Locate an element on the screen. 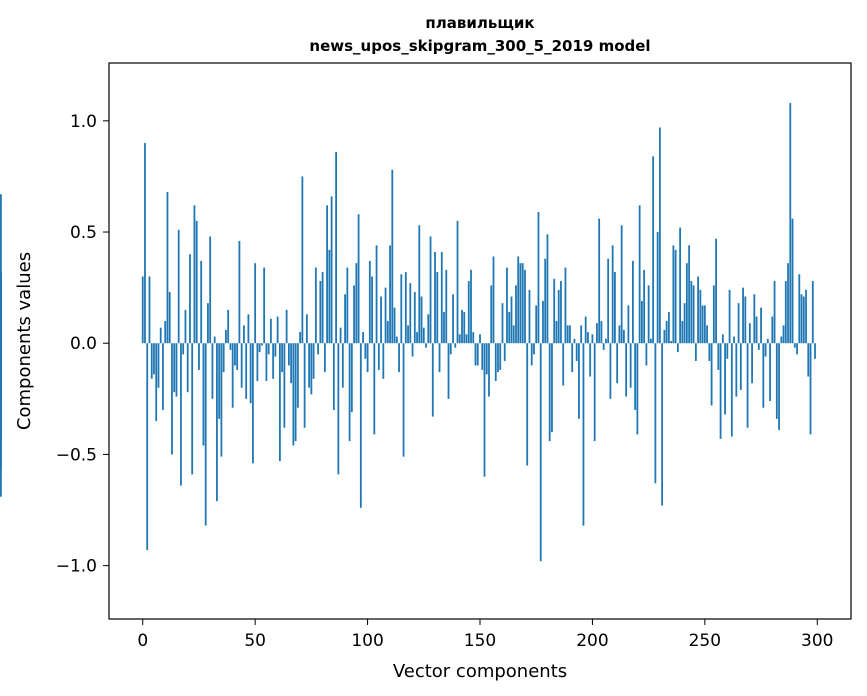  x-axis-label: Vector components is located at coordinates (480, 671).